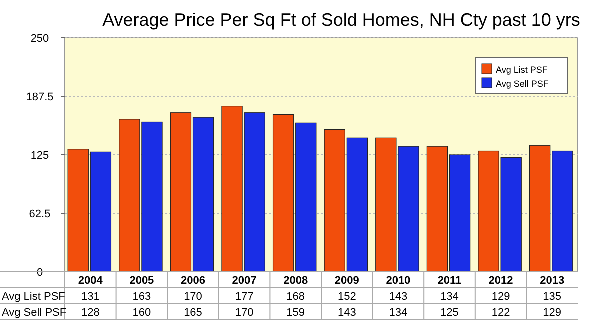 The height and width of the screenshot is (329, 600). What do you see at coordinates (142, 281) in the screenshot?
I see `x-tick-label: 2005` at bounding box center [142, 281].